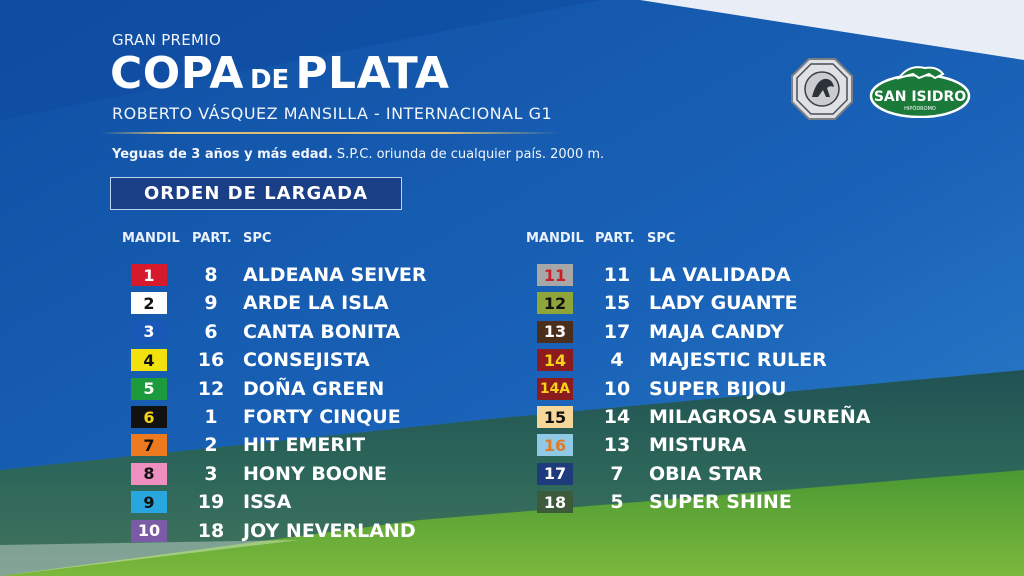  What do you see at coordinates (555, 238) in the screenshot?
I see `col-mandil-right: MANDIL` at bounding box center [555, 238].